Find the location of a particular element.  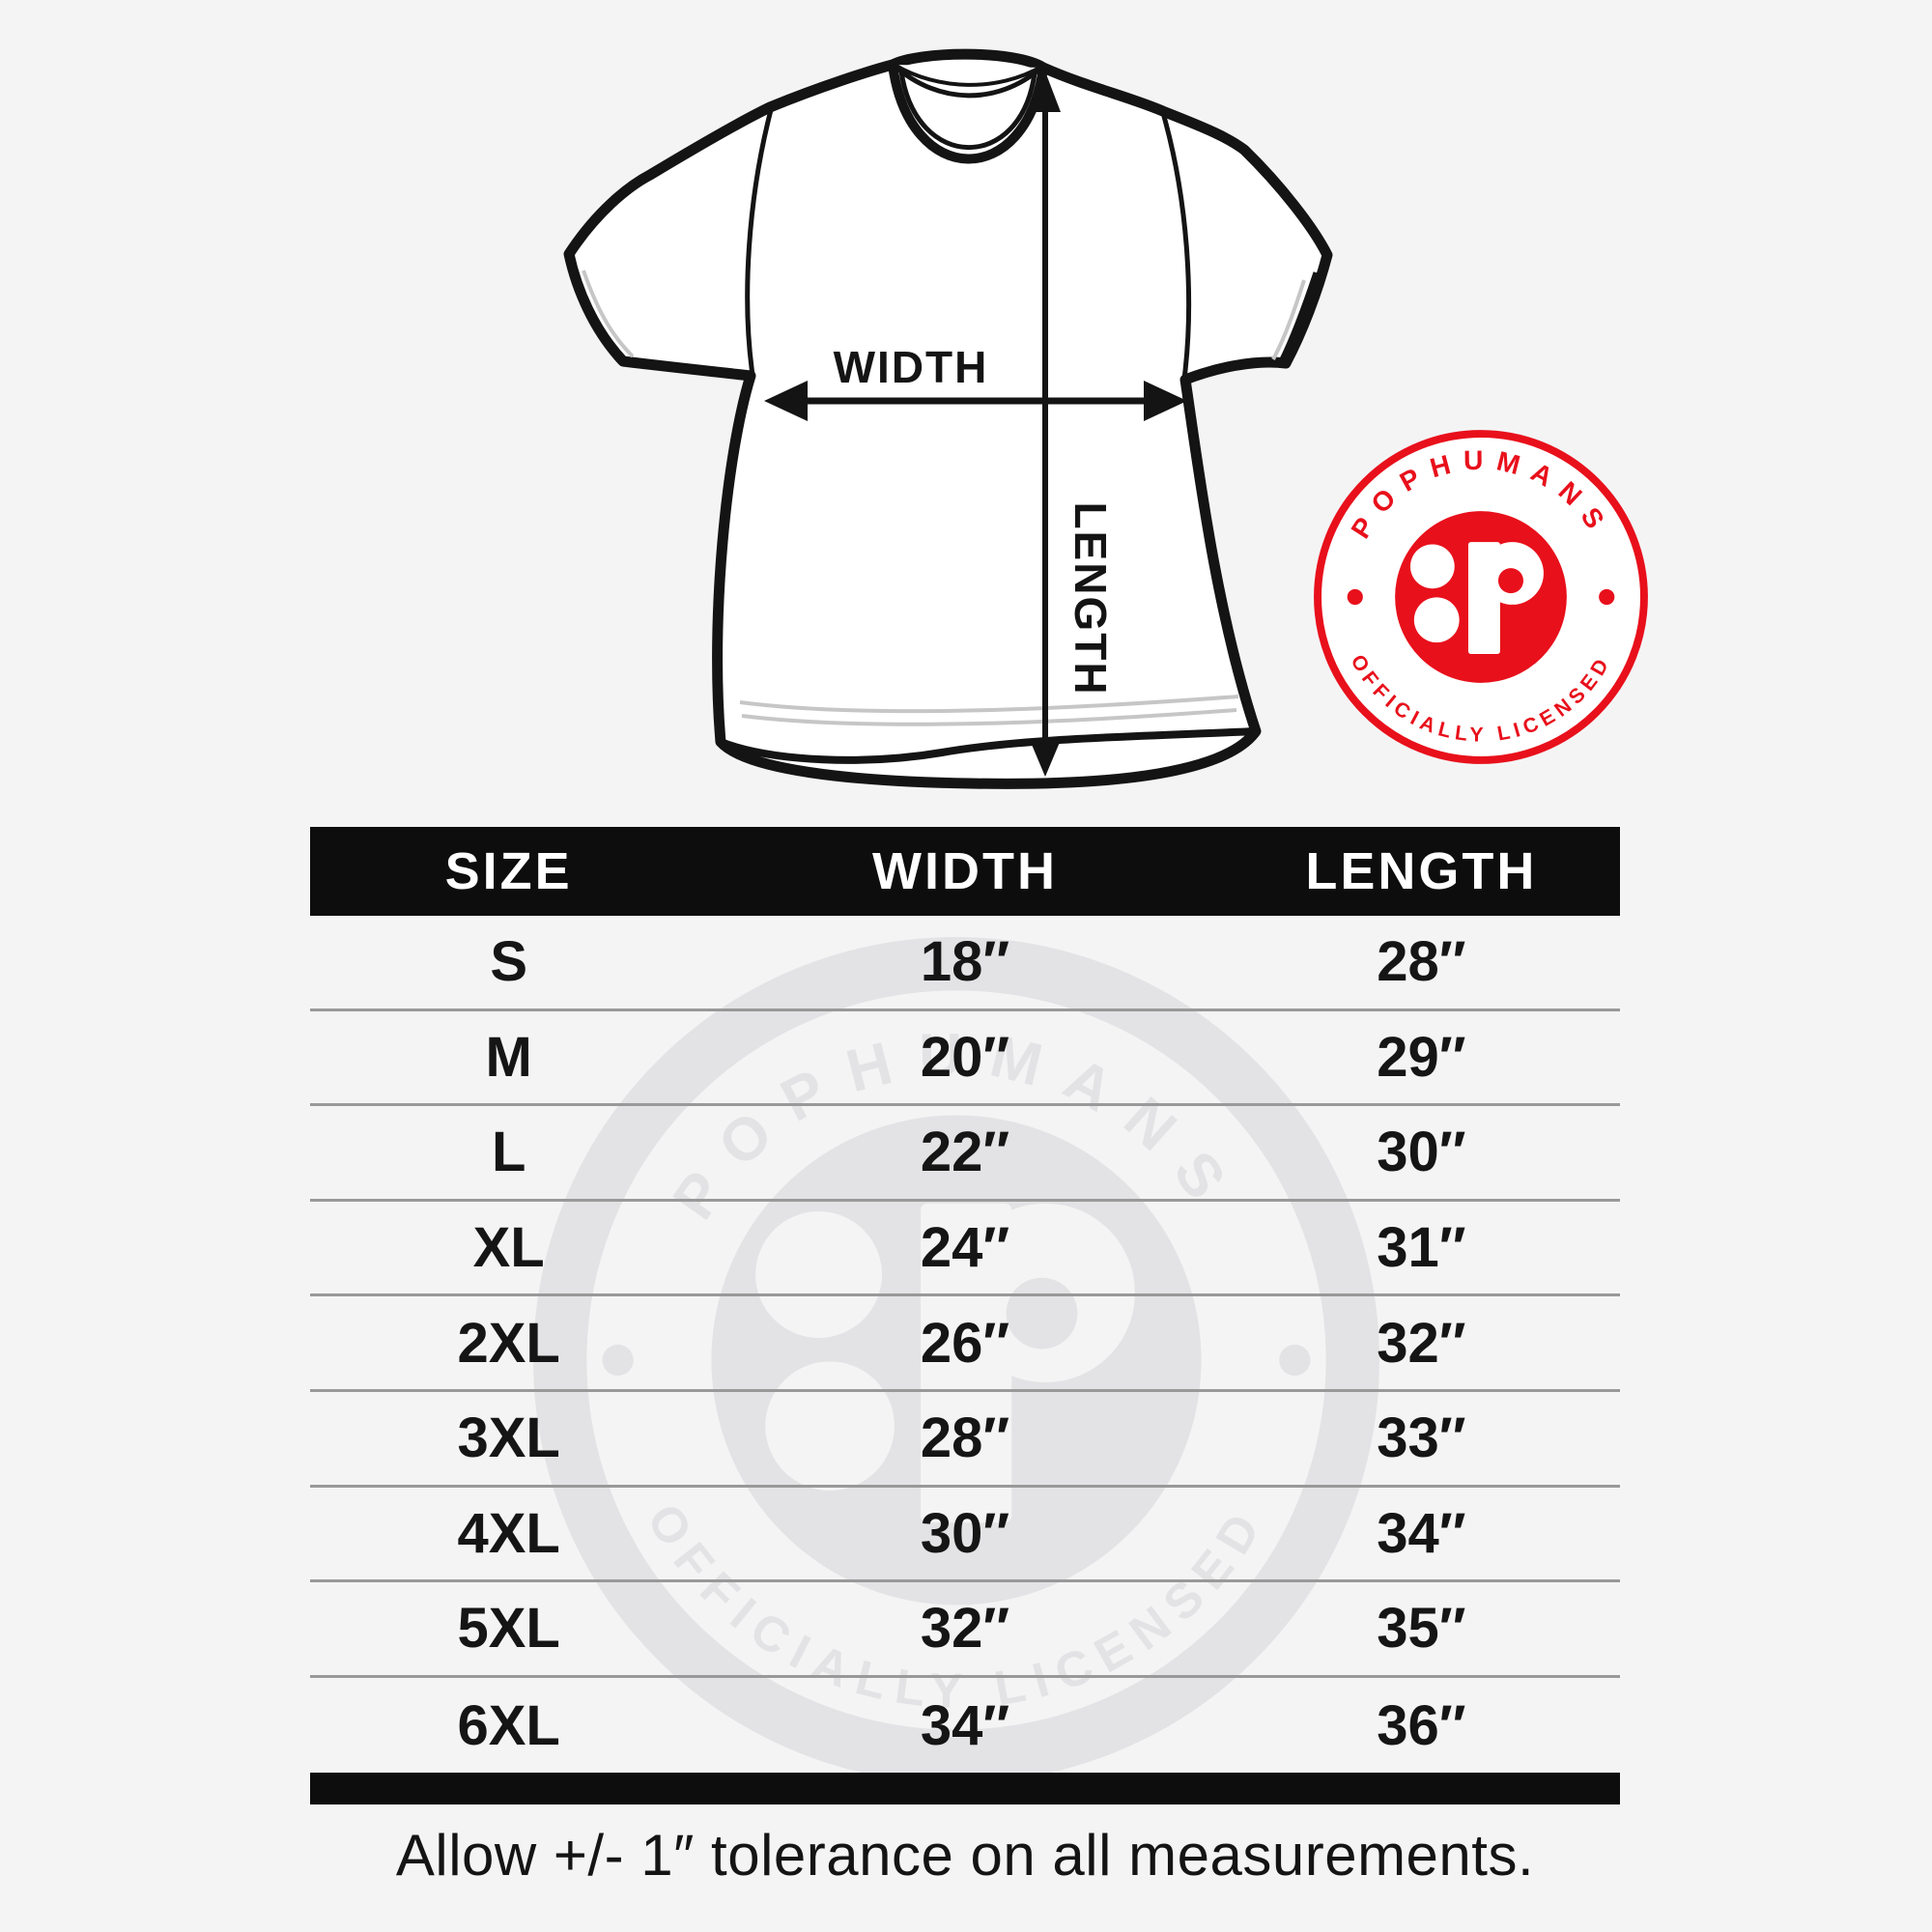

cell-length: 31″ is located at coordinates (1421, 1248).